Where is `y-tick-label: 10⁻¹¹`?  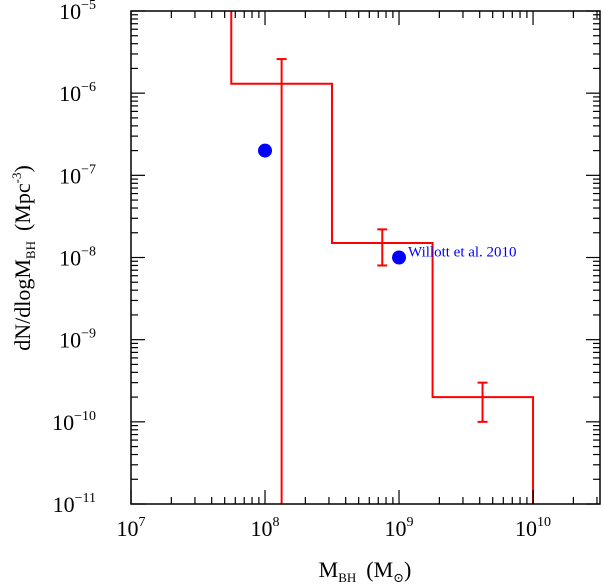
y-tick-label: 10⁻¹¹ is located at coordinates (74, 504).